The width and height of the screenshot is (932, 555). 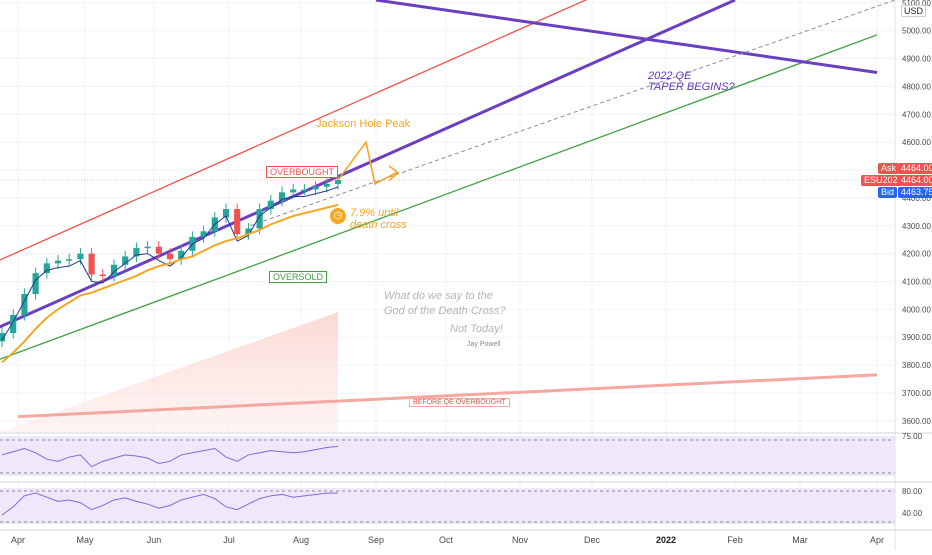 I want to click on overbought-label: OVERBOUGHT, so click(x=302, y=172).